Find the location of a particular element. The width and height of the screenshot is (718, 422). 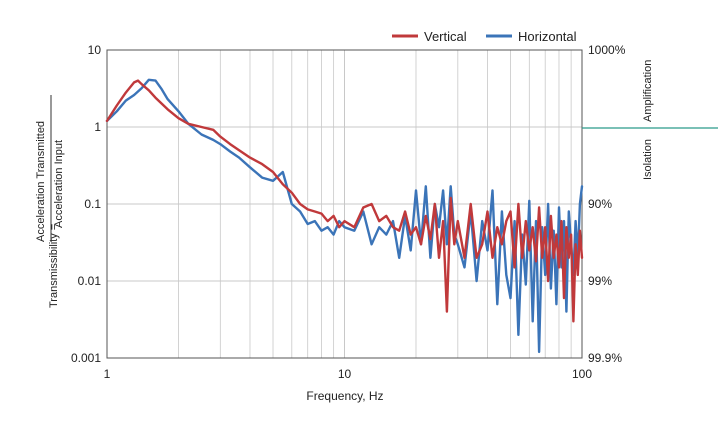

x-tick-label: 1 is located at coordinates (107, 374).